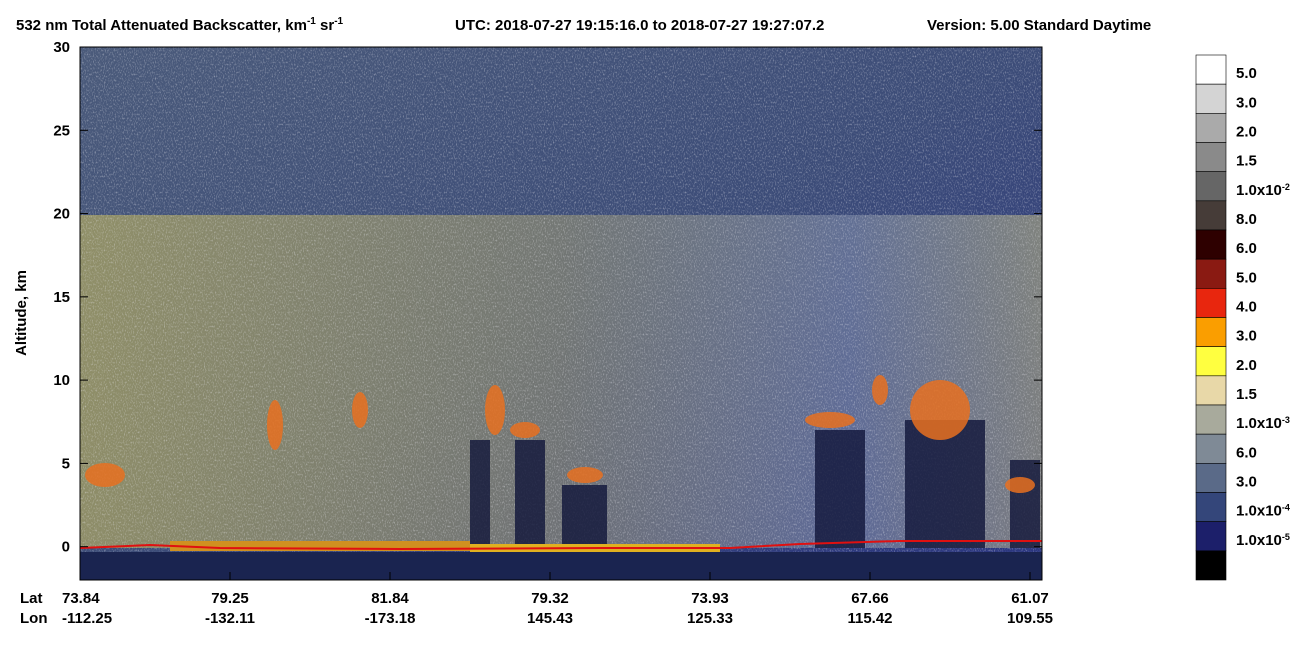 Image resolution: width=1300 pixels, height=667 pixels. Describe the element at coordinates (1030, 598) in the screenshot. I see `x-tick-label: 61.07` at that location.